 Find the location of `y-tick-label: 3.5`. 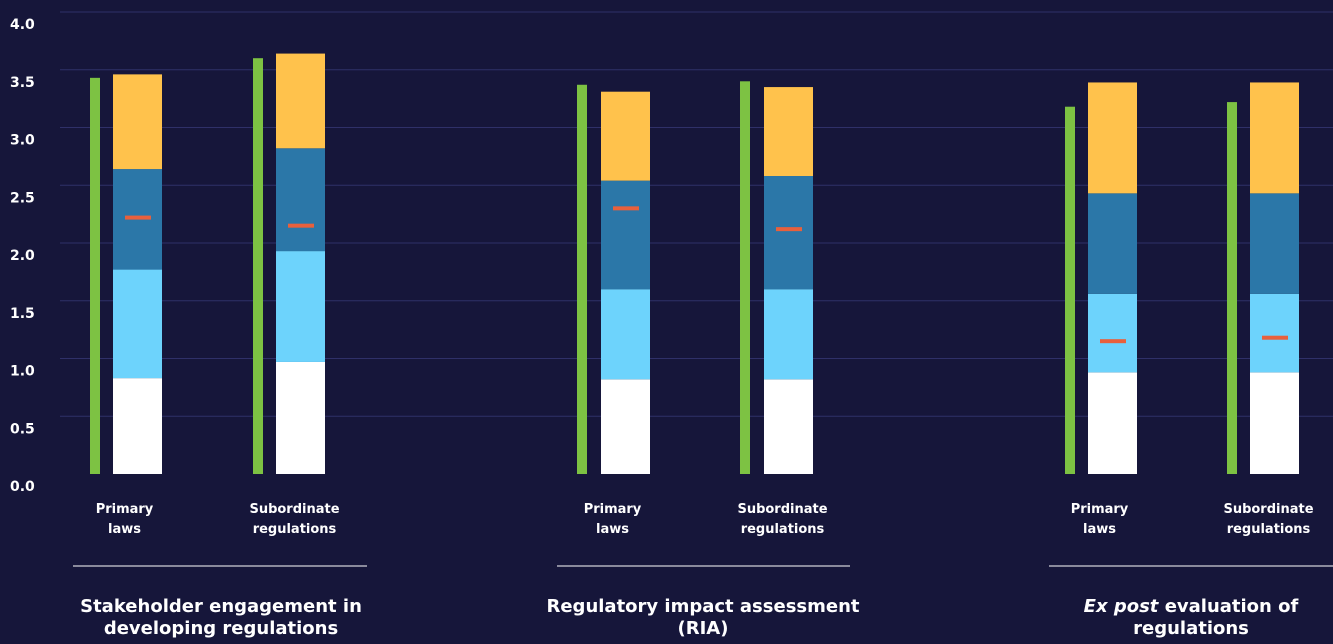

y-tick-label: 3.5 is located at coordinates (22, 83).